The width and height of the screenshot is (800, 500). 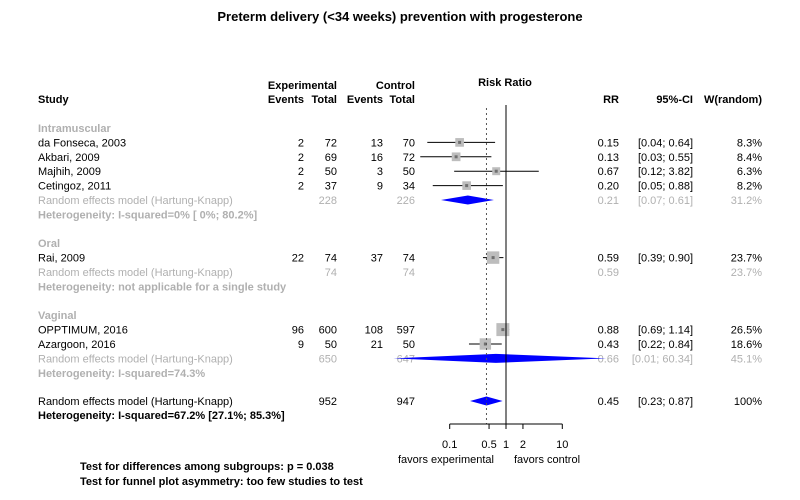 What do you see at coordinates (328, 201) in the screenshot?
I see `pooled-exp-total: 228` at bounding box center [328, 201].